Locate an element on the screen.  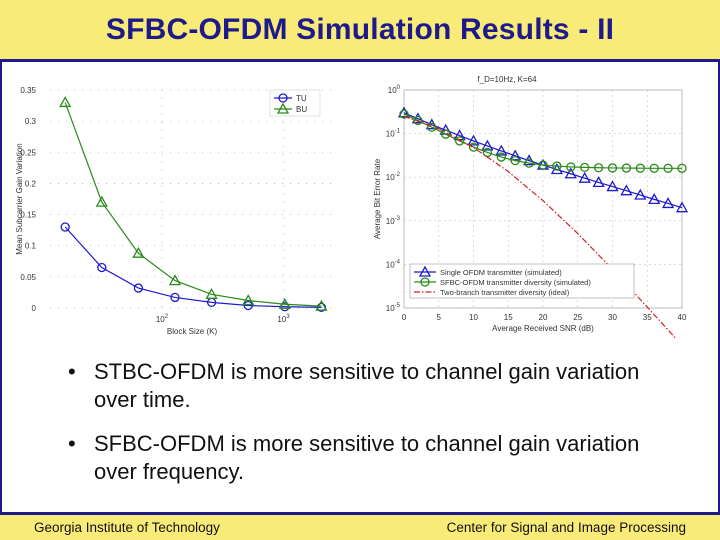
title-bar: SFBC-OFDM Simulation Results - II is located at coordinates (360, 31).